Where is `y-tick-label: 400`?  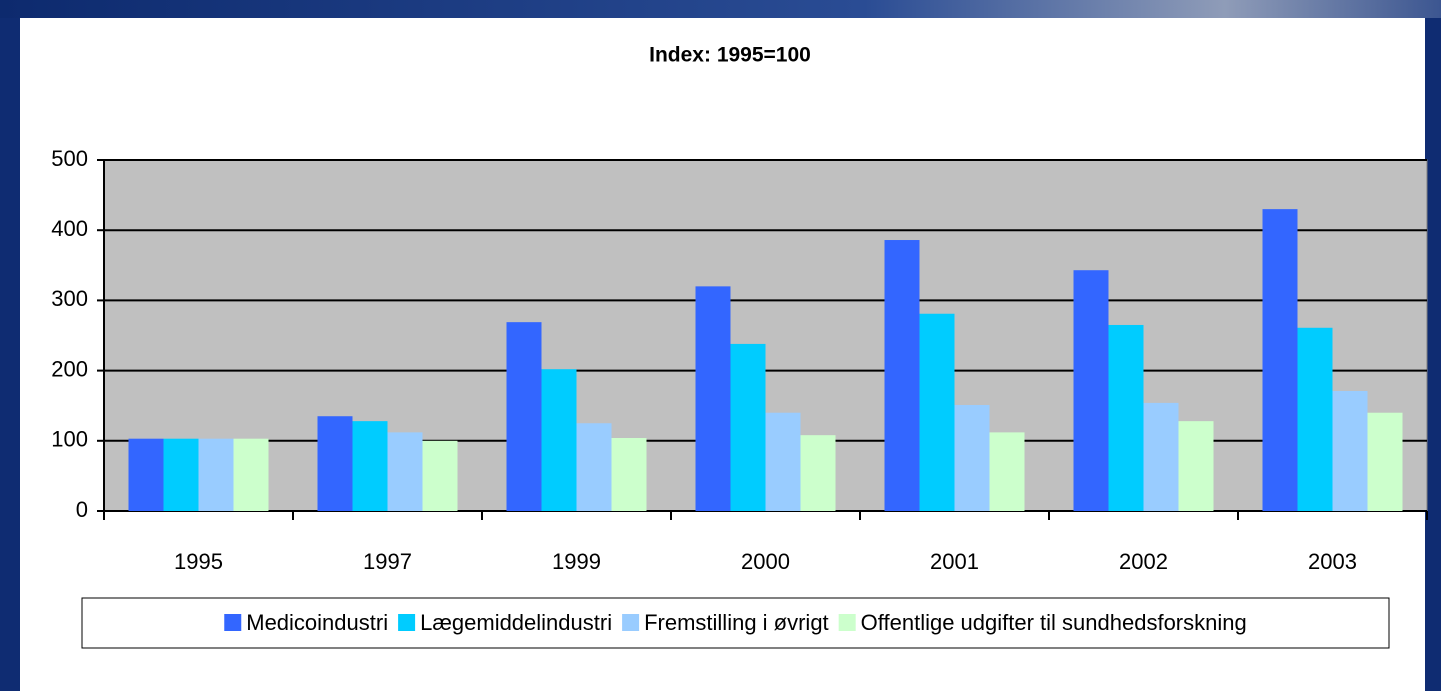
y-tick-label: 400 is located at coordinates (69, 228).